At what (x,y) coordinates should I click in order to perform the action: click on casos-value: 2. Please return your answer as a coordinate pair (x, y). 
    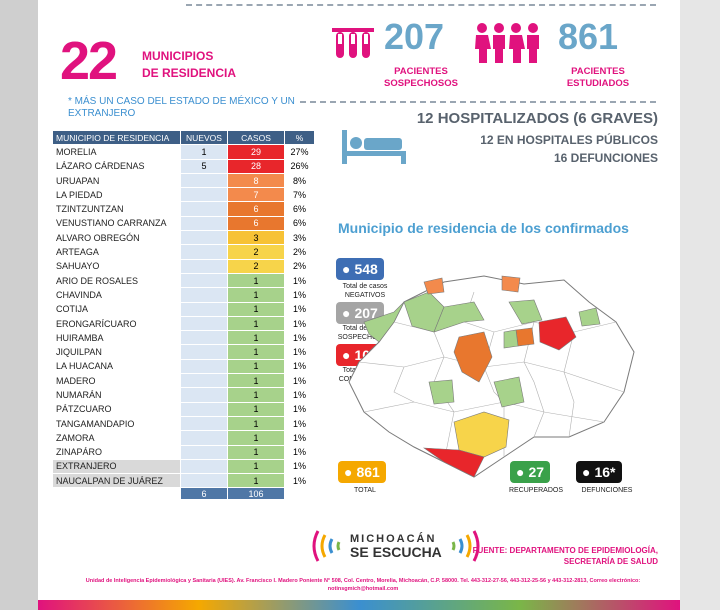
    Looking at the image, I should click on (256, 266).